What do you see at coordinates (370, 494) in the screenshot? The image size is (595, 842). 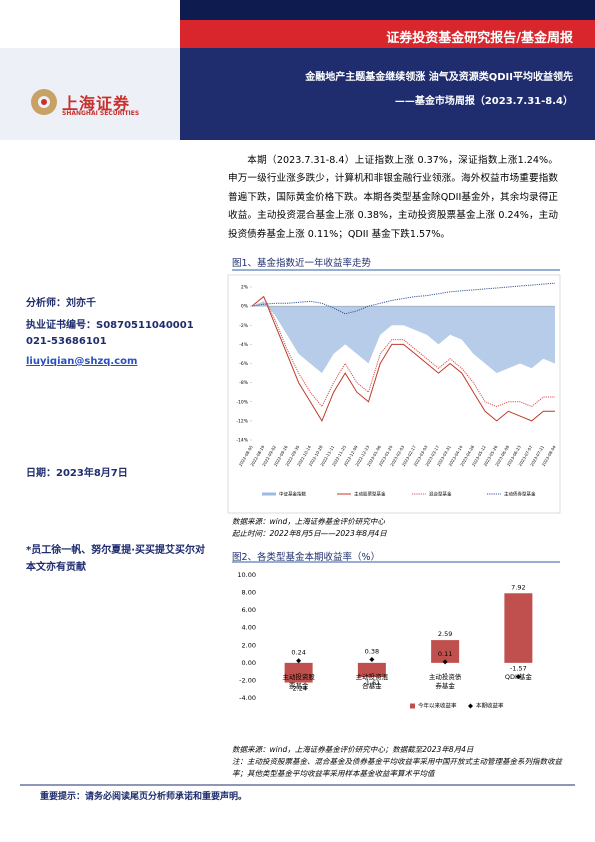 I see `legend-label: 主动股票型基金` at bounding box center [370, 494].